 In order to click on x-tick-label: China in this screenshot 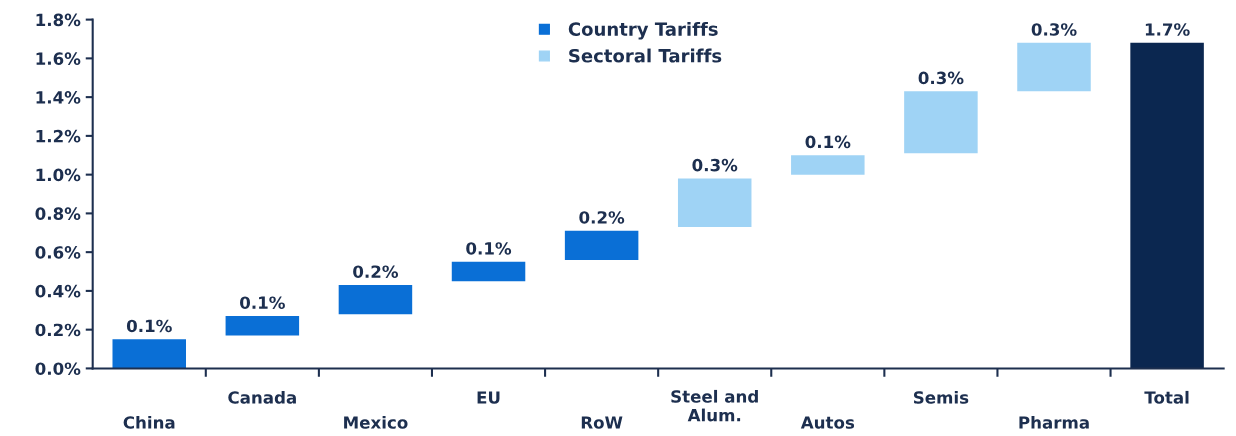, I will do `click(149, 422)`.